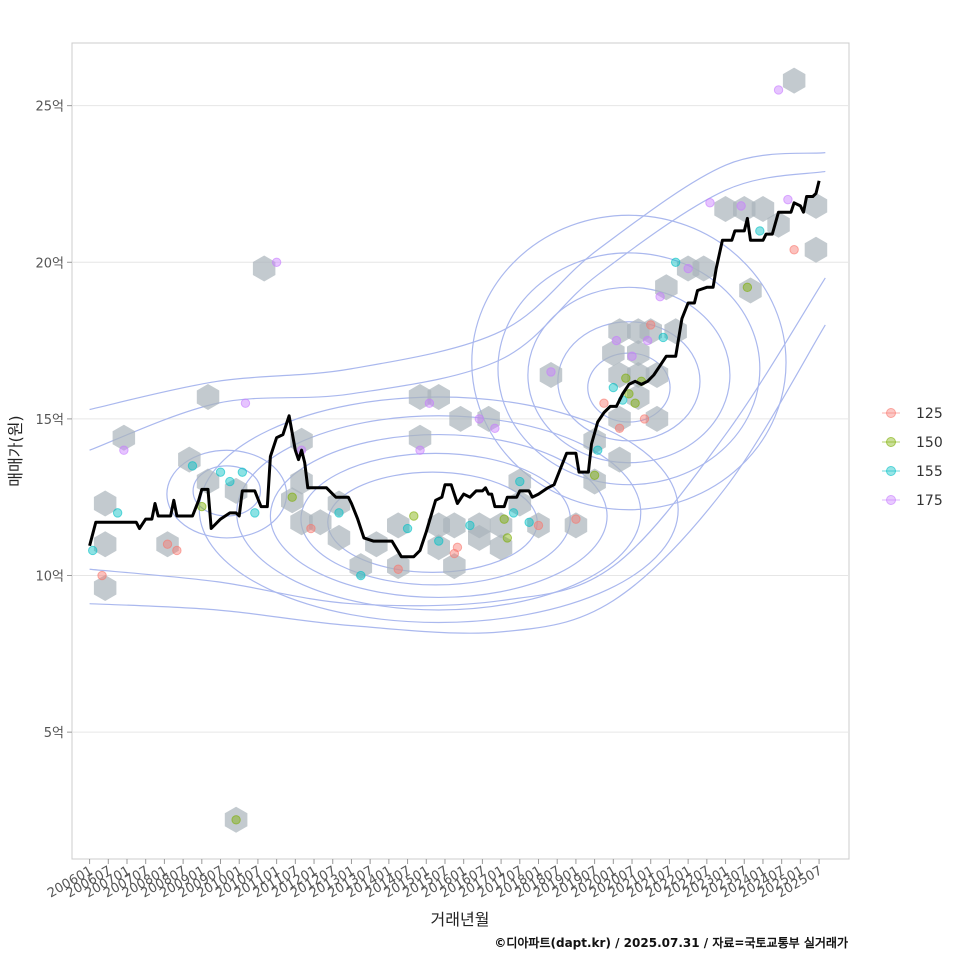 This screenshot has height=960, width=960. I want to click on y-tick-label: 20억, so click(49, 263).